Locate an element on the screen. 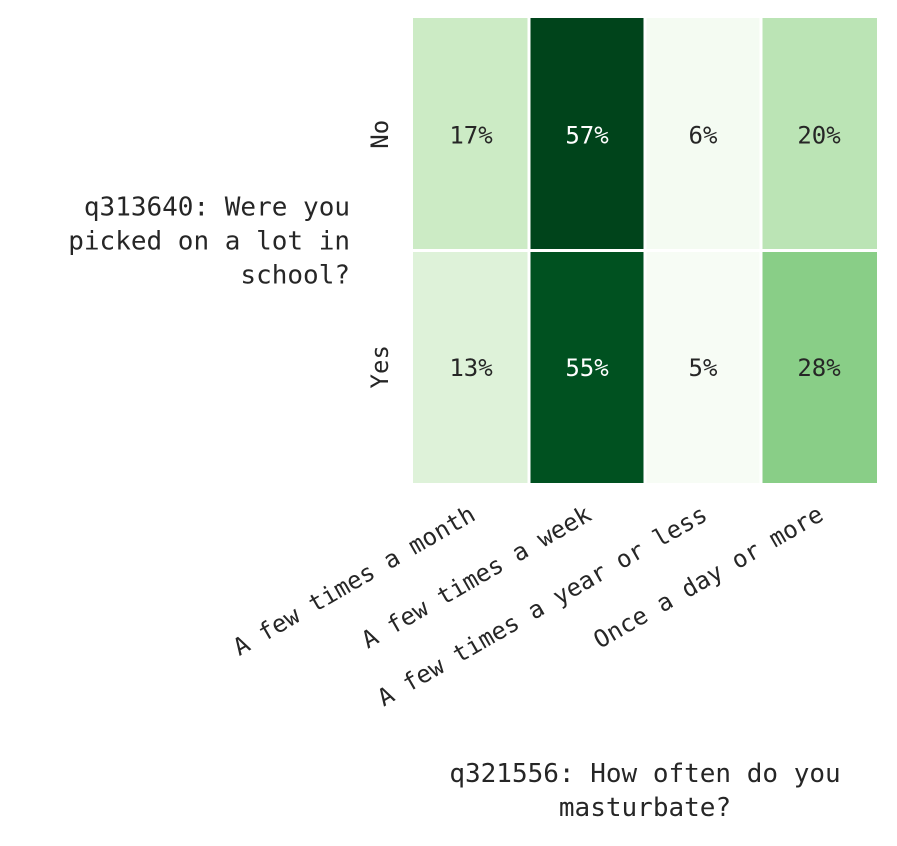 The image size is (897, 846). cell-value-label: 5% is located at coordinates (703, 368).